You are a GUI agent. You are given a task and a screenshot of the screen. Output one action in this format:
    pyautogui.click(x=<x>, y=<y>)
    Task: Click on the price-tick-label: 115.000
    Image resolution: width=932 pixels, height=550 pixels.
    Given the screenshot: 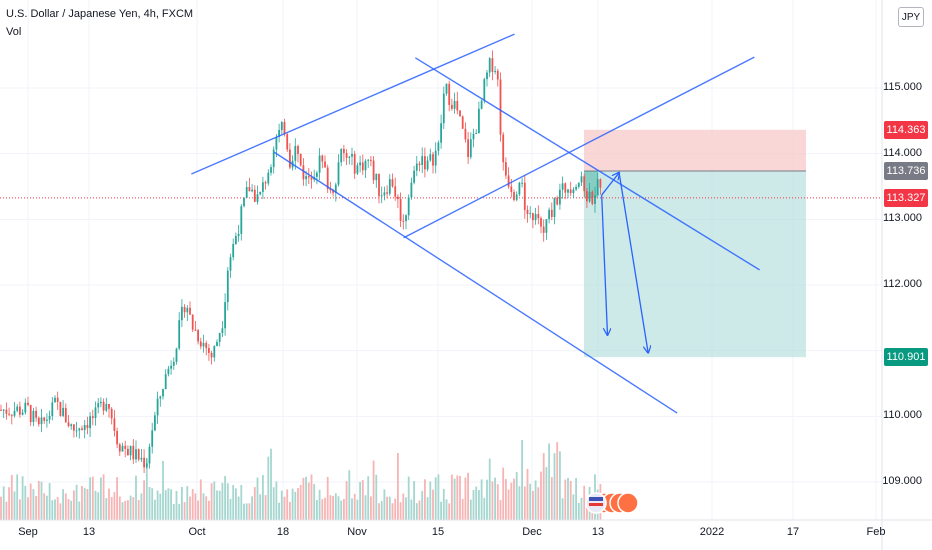 What is the action you would take?
    pyautogui.click(x=902, y=87)
    